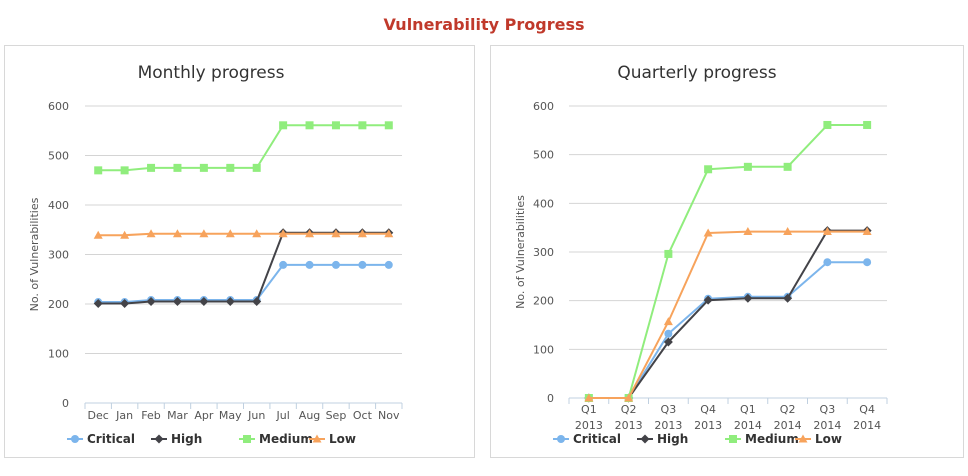 The image size is (968, 476). I want to click on x-tick-label: Q3, so click(828, 409).